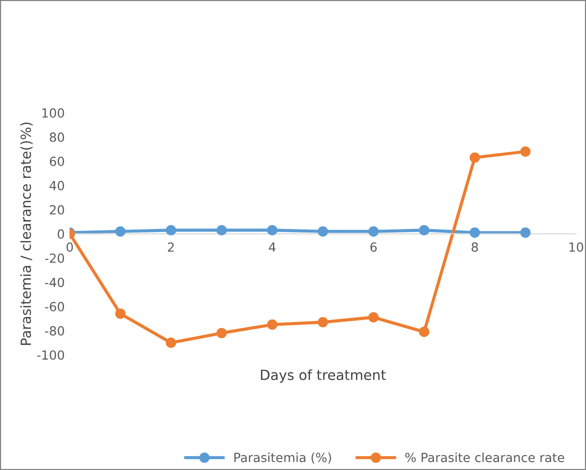  Describe the element at coordinates (54, 307) in the screenshot. I see `y-tick-label: -60` at that location.